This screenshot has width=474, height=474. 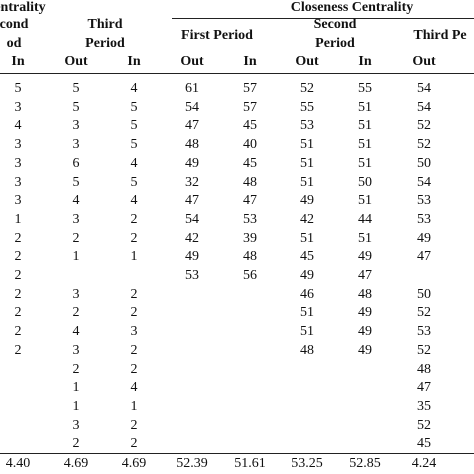 I want to click on period-header: Third, so click(x=105, y=24).